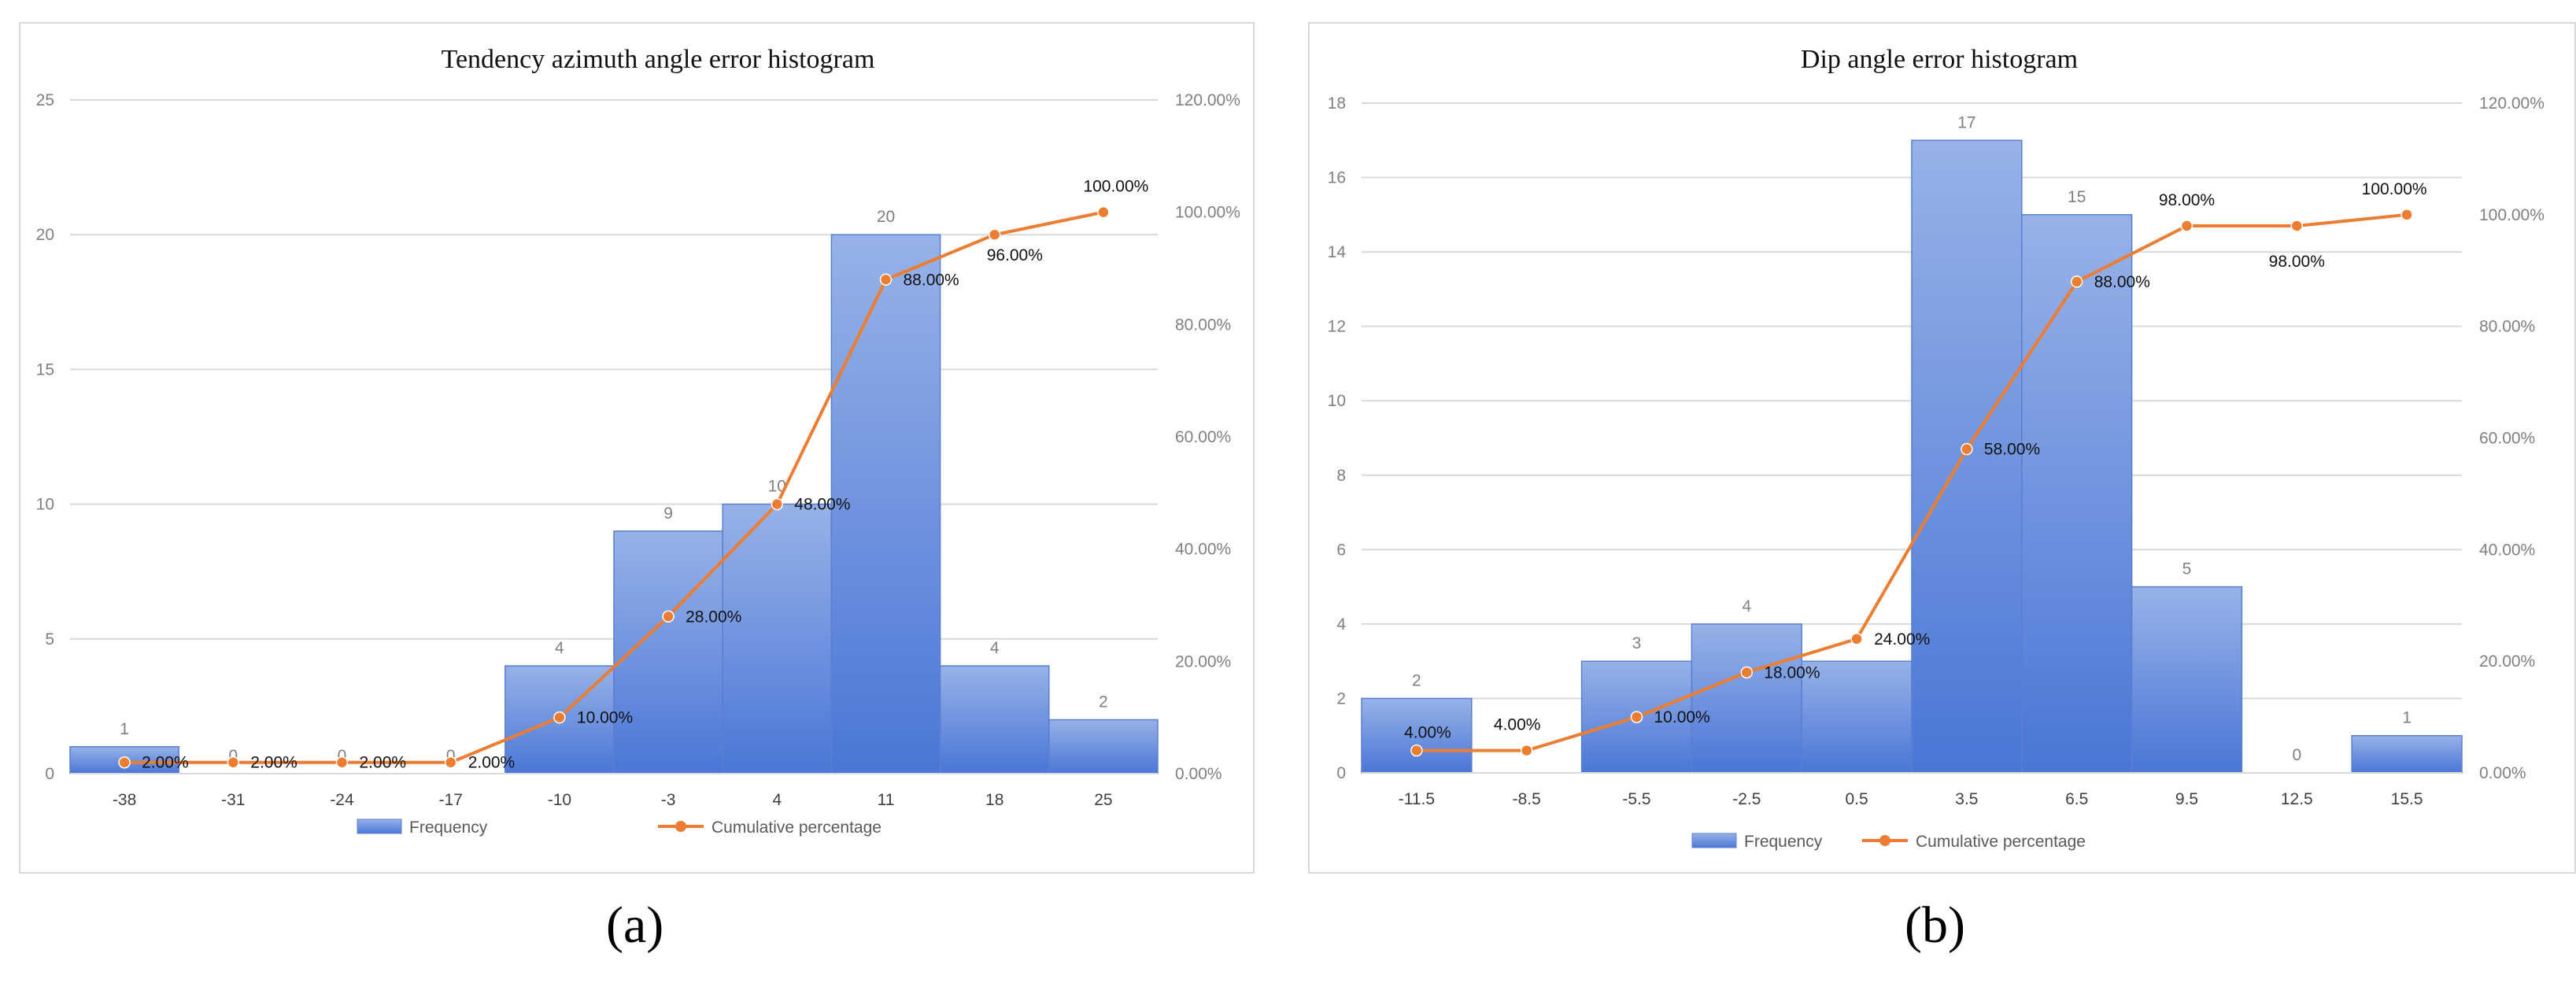 The height and width of the screenshot is (983, 2576). Describe the element at coordinates (1856, 799) in the screenshot. I see `x-tick-label: 0.5` at that location.